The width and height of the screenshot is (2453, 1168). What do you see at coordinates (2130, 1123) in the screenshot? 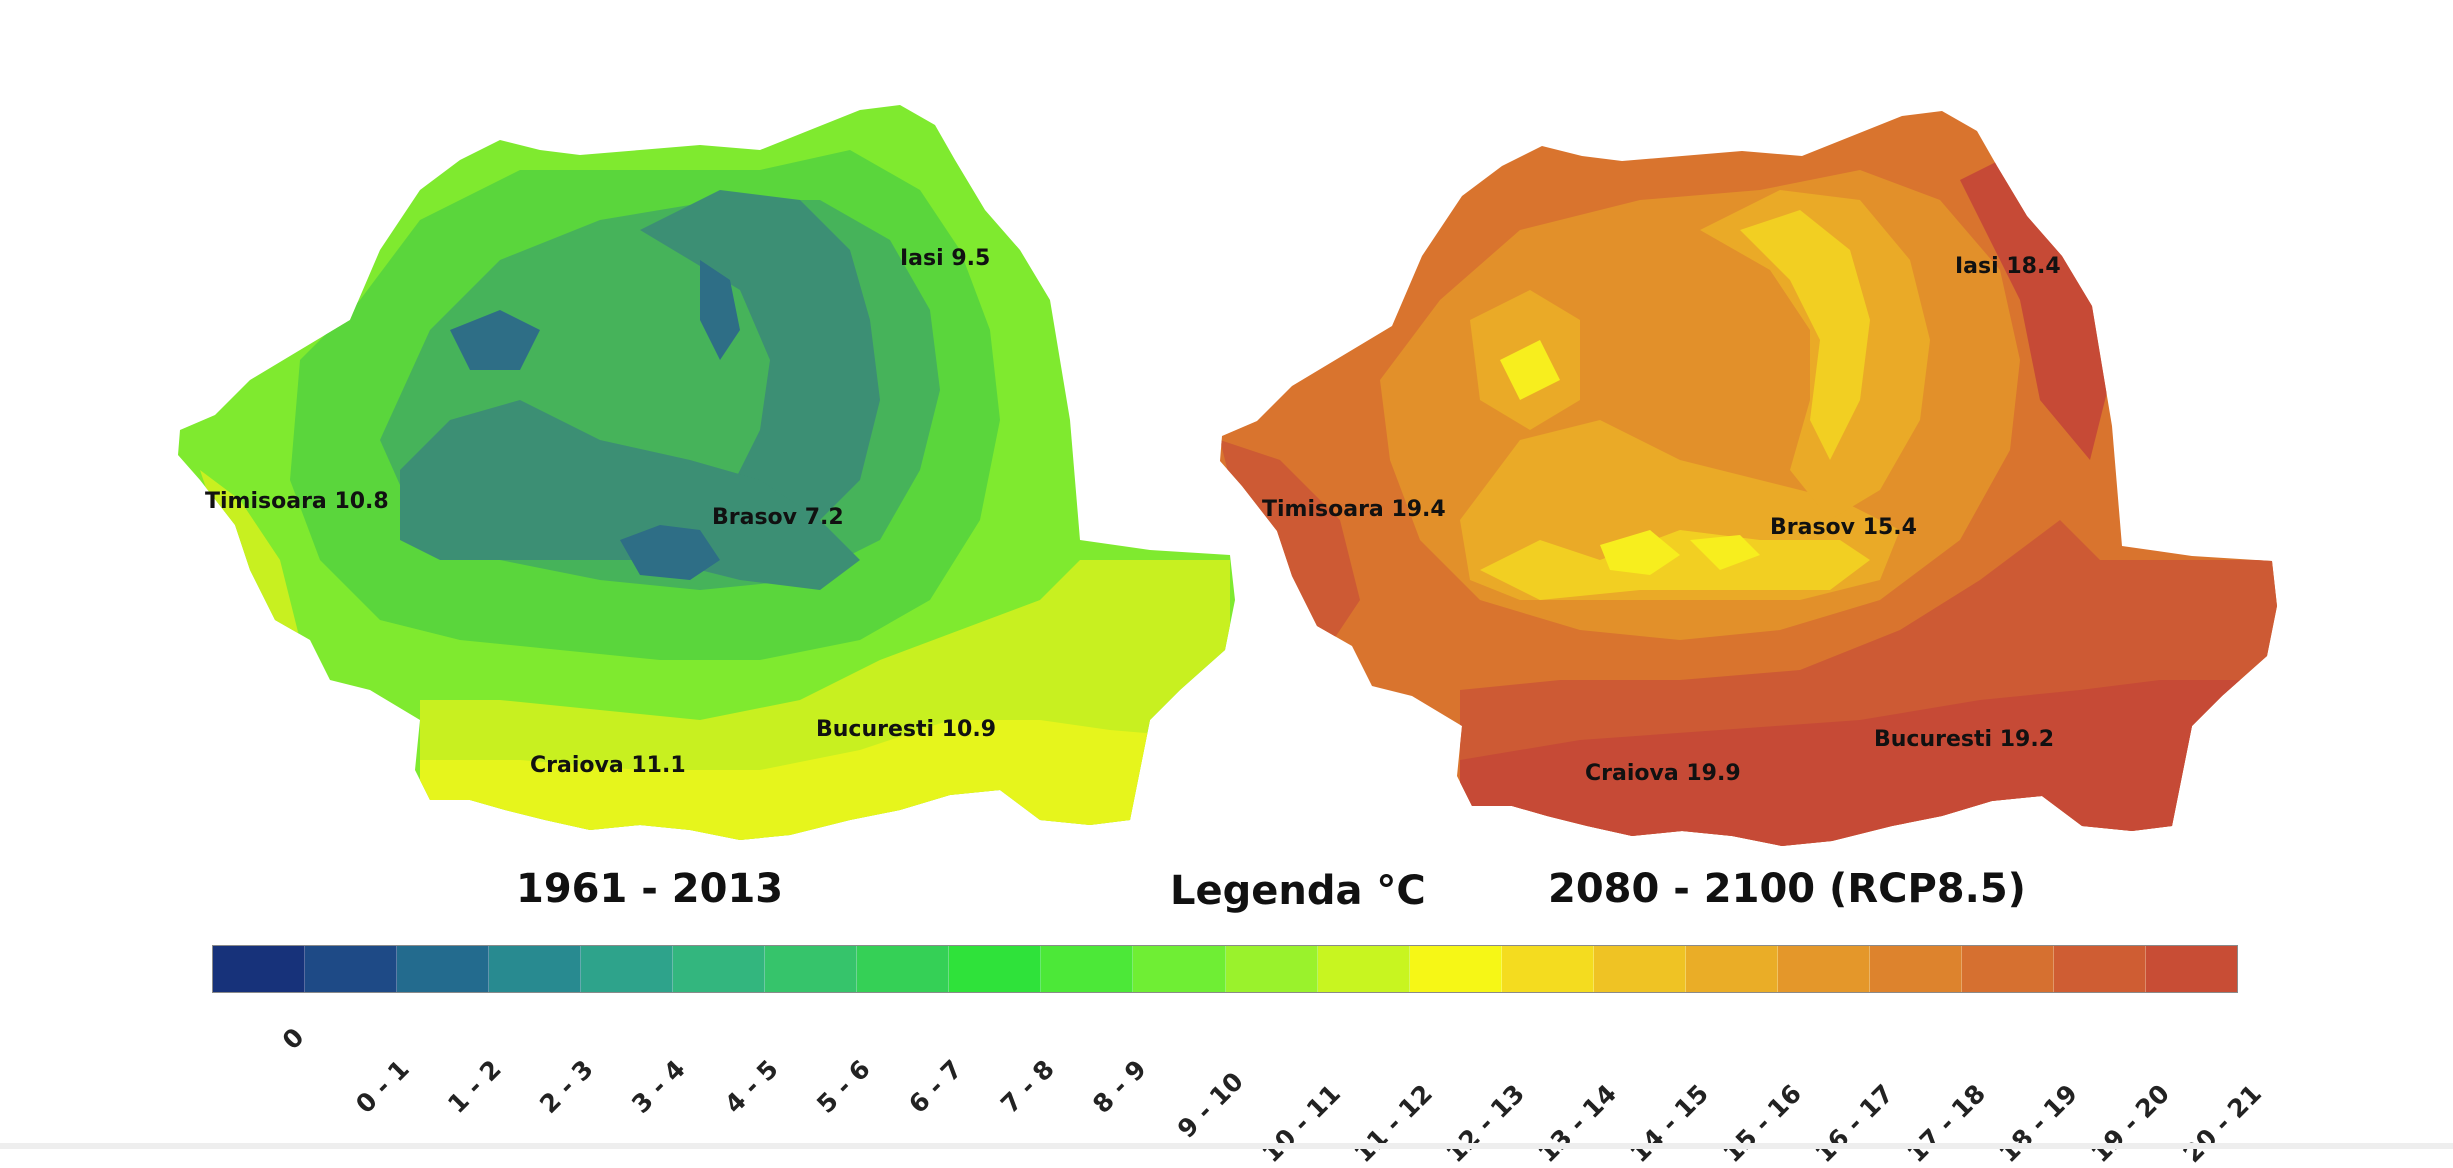
I see `legend-label: 19 - 20` at bounding box center [2130, 1123].